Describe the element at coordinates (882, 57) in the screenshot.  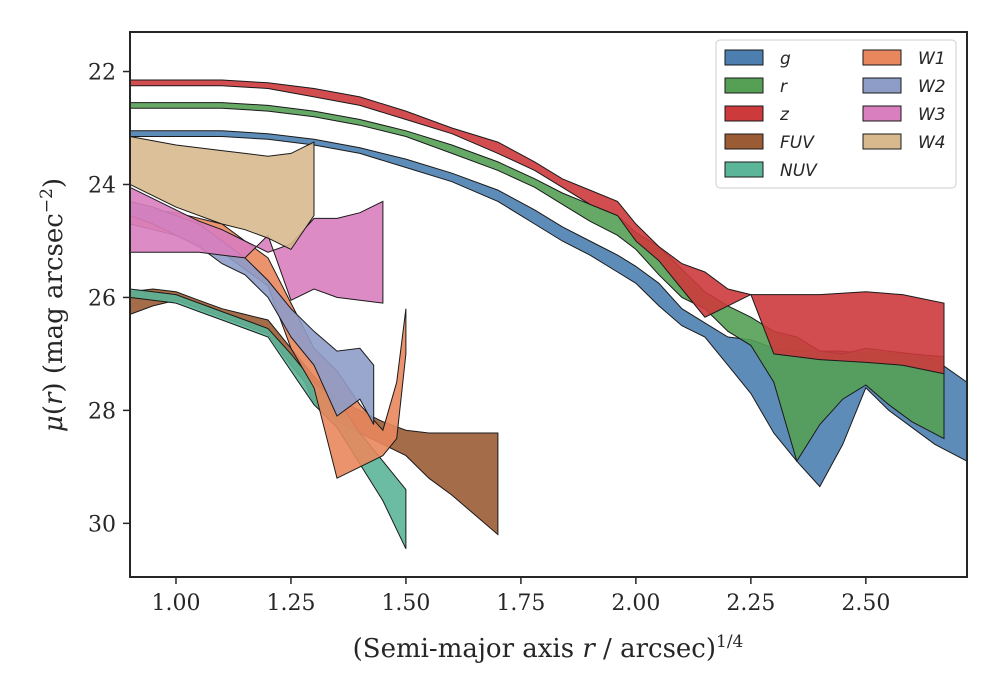
I see `legend-swatch-w1` at that location.